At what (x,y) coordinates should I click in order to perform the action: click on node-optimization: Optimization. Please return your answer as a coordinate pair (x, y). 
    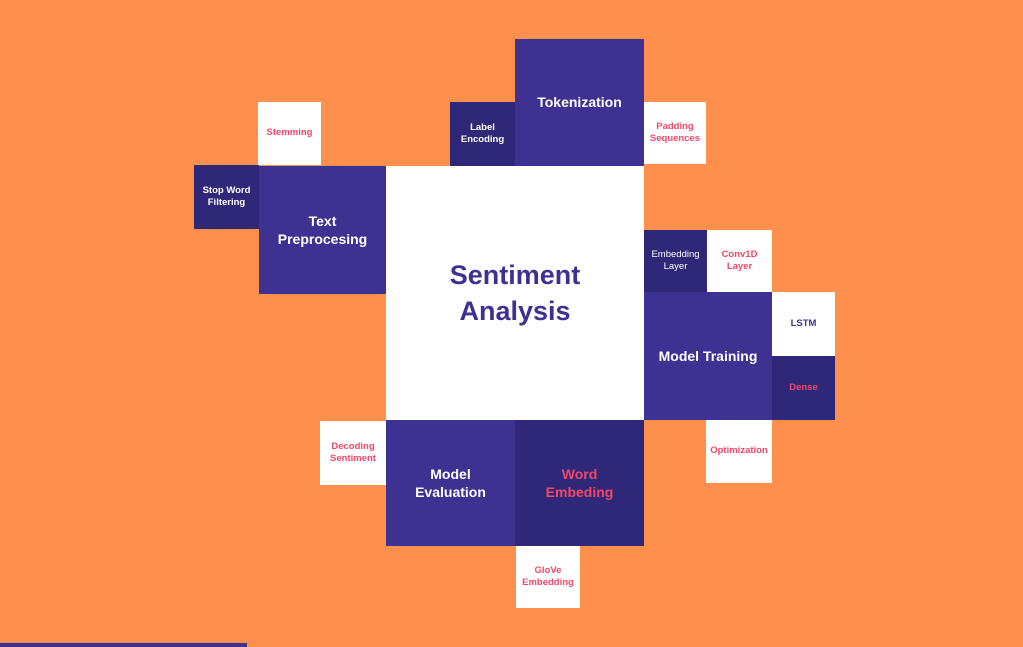
    Looking at the image, I should click on (739, 451).